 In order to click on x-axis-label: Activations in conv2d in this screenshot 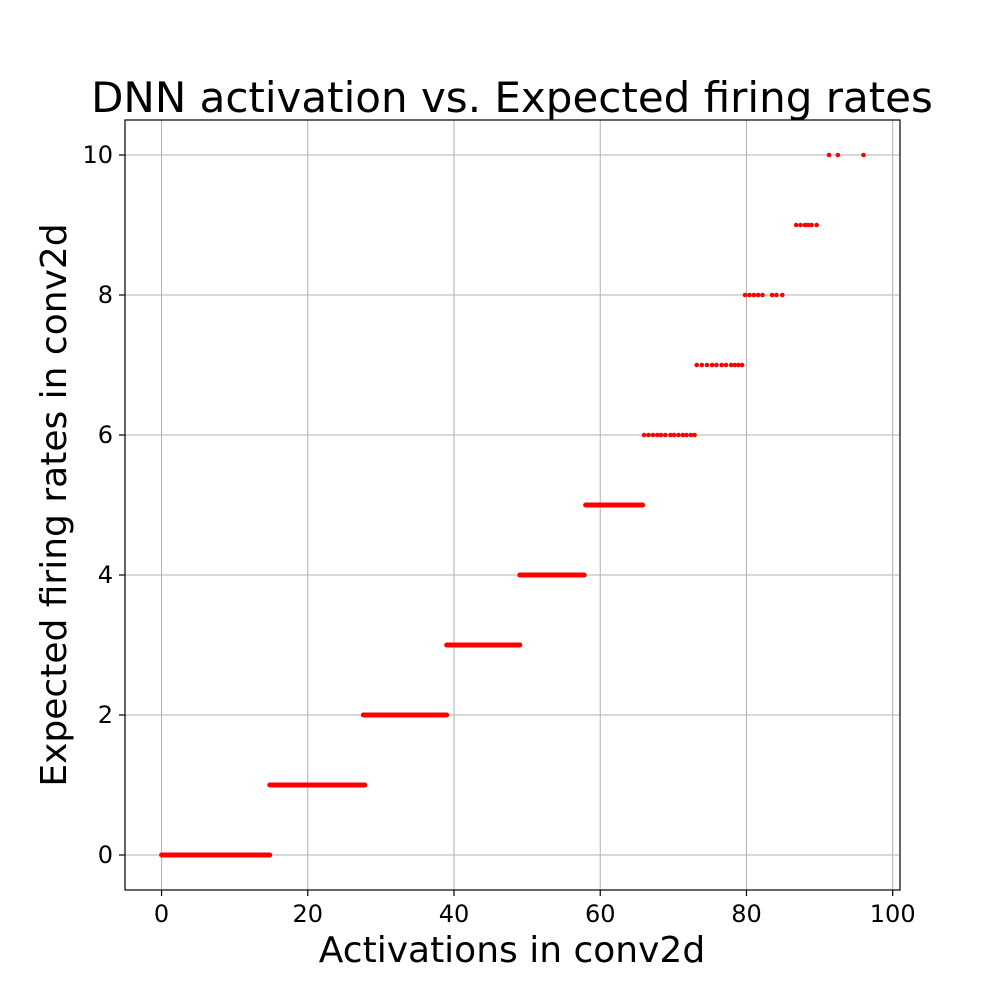, I will do `click(512, 950)`.